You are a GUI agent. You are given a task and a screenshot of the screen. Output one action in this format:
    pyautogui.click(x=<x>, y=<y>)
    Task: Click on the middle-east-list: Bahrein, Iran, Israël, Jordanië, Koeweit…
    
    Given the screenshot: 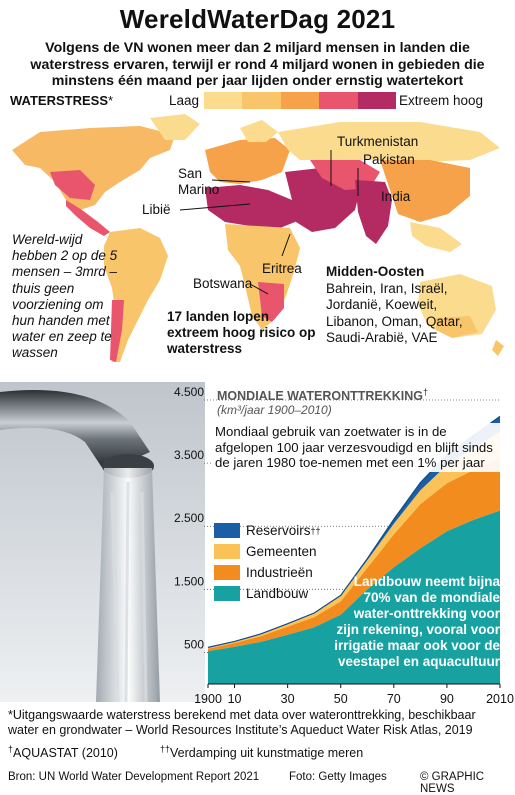 What is the action you would take?
    pyautogui.click(x=394, y=313)
    